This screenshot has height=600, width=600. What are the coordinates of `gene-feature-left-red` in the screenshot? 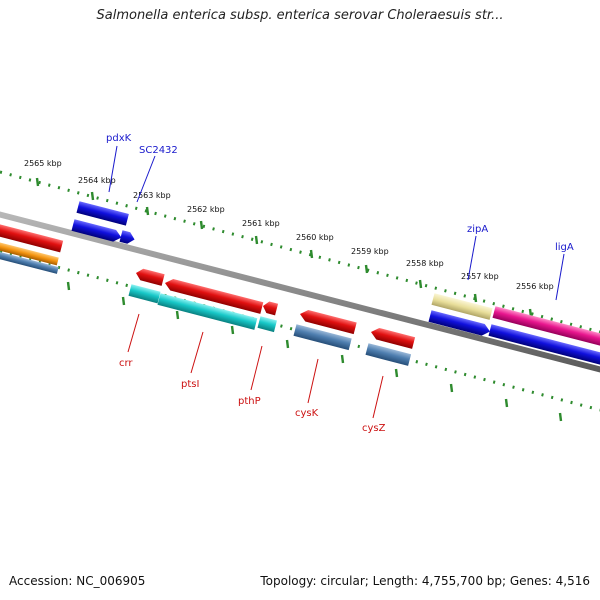 It's located at (32, 237).